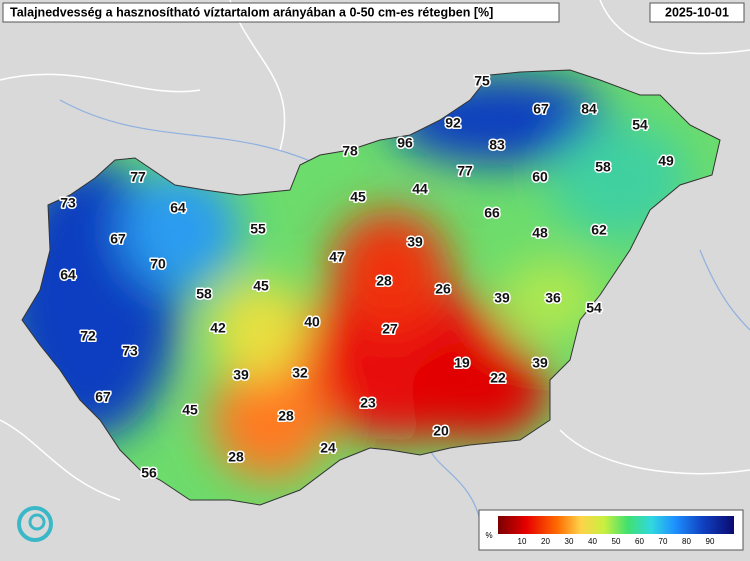  I want to click on station-value: 47, so click(337, 257).